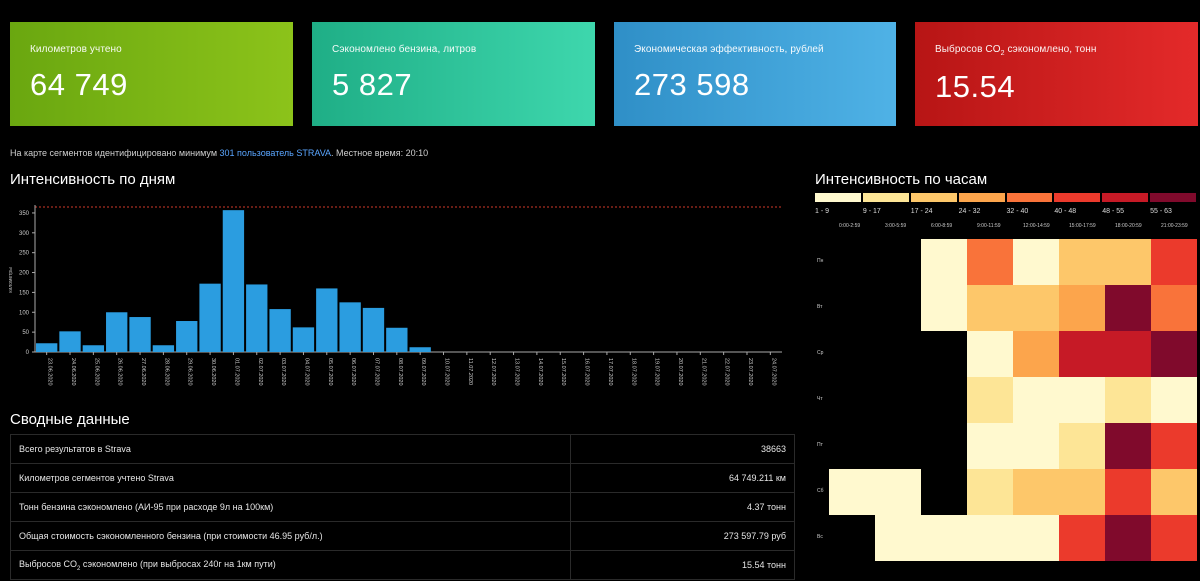 Image resolution: width=1200 pixels, height=581 pixels. Describe the element at coordinates (402, 449) in the screenshot. I see `table-row: Всего результатов в Strava 38663` at that location.